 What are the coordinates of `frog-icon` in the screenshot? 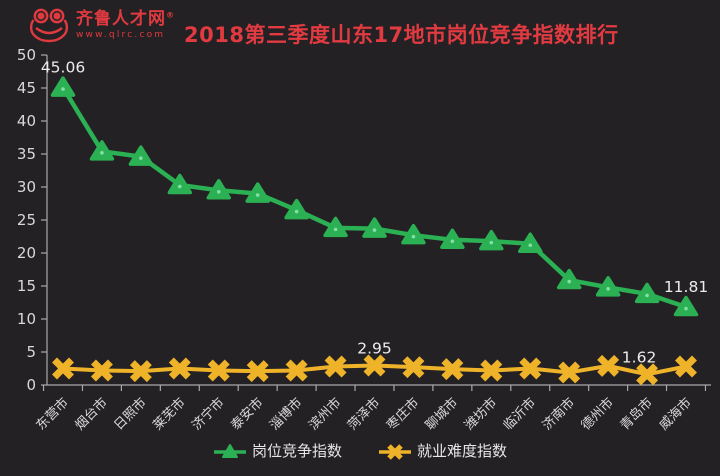 It's located at (49, 25).